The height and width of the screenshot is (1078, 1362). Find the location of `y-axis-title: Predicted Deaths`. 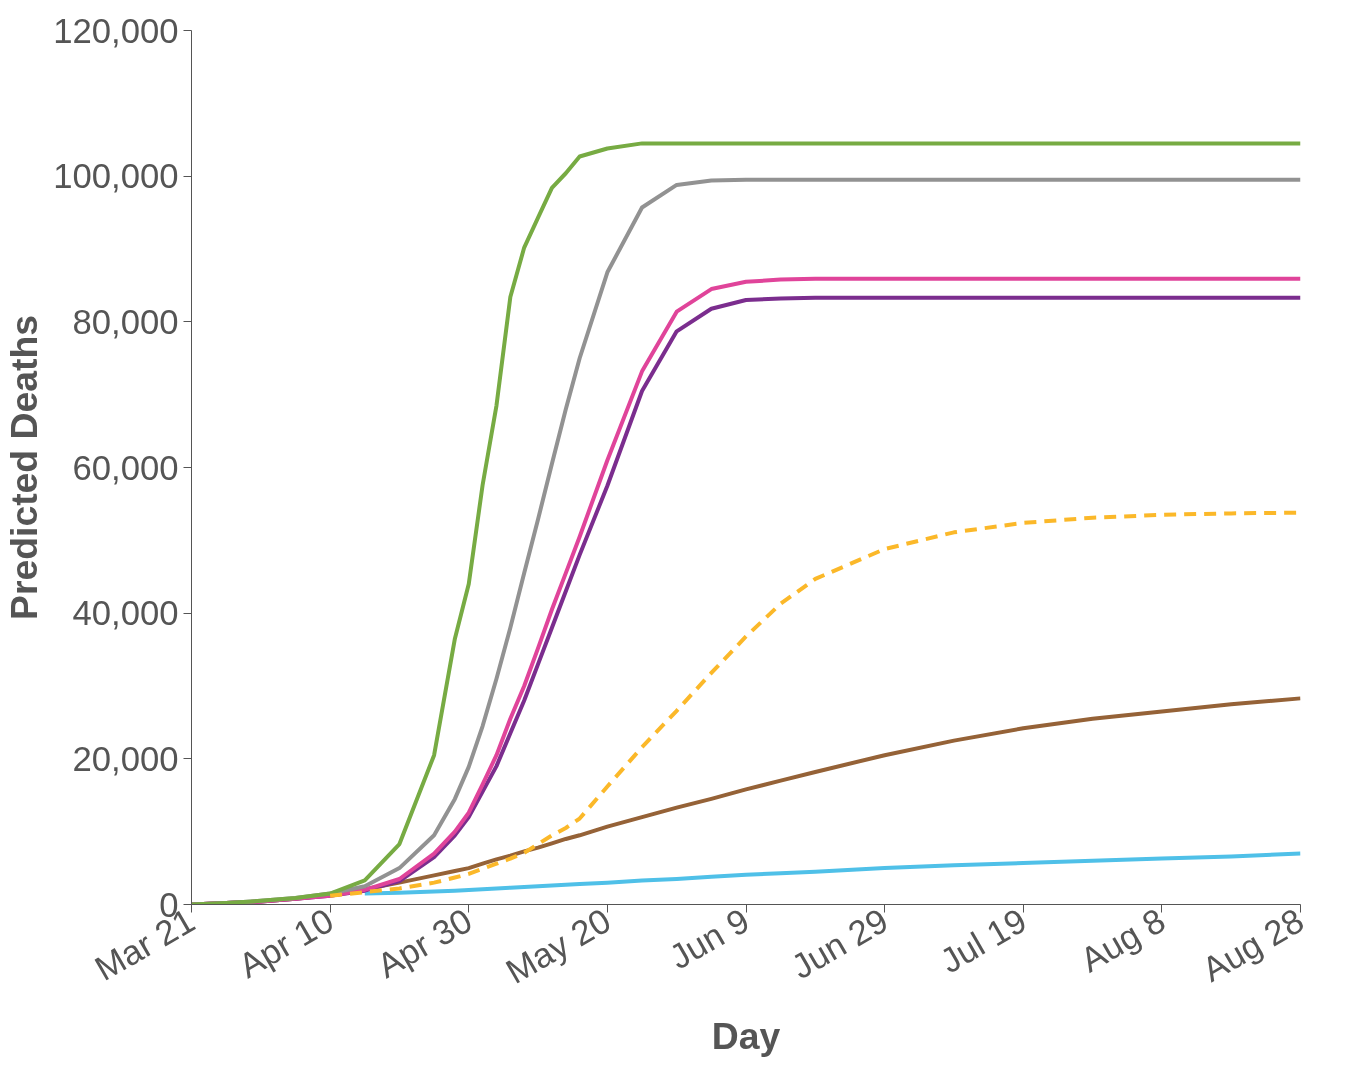

y-axis-title: Predicted Deaths is located at coordinates (24, 467).